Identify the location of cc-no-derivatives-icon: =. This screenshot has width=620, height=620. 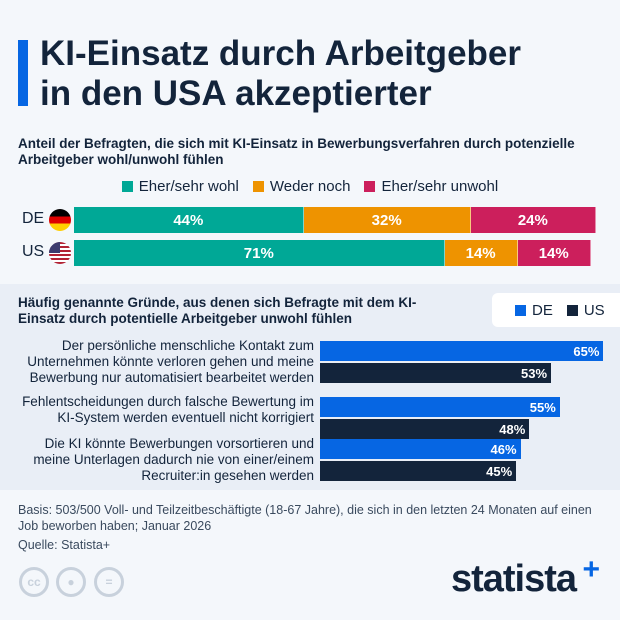
(109, 582).